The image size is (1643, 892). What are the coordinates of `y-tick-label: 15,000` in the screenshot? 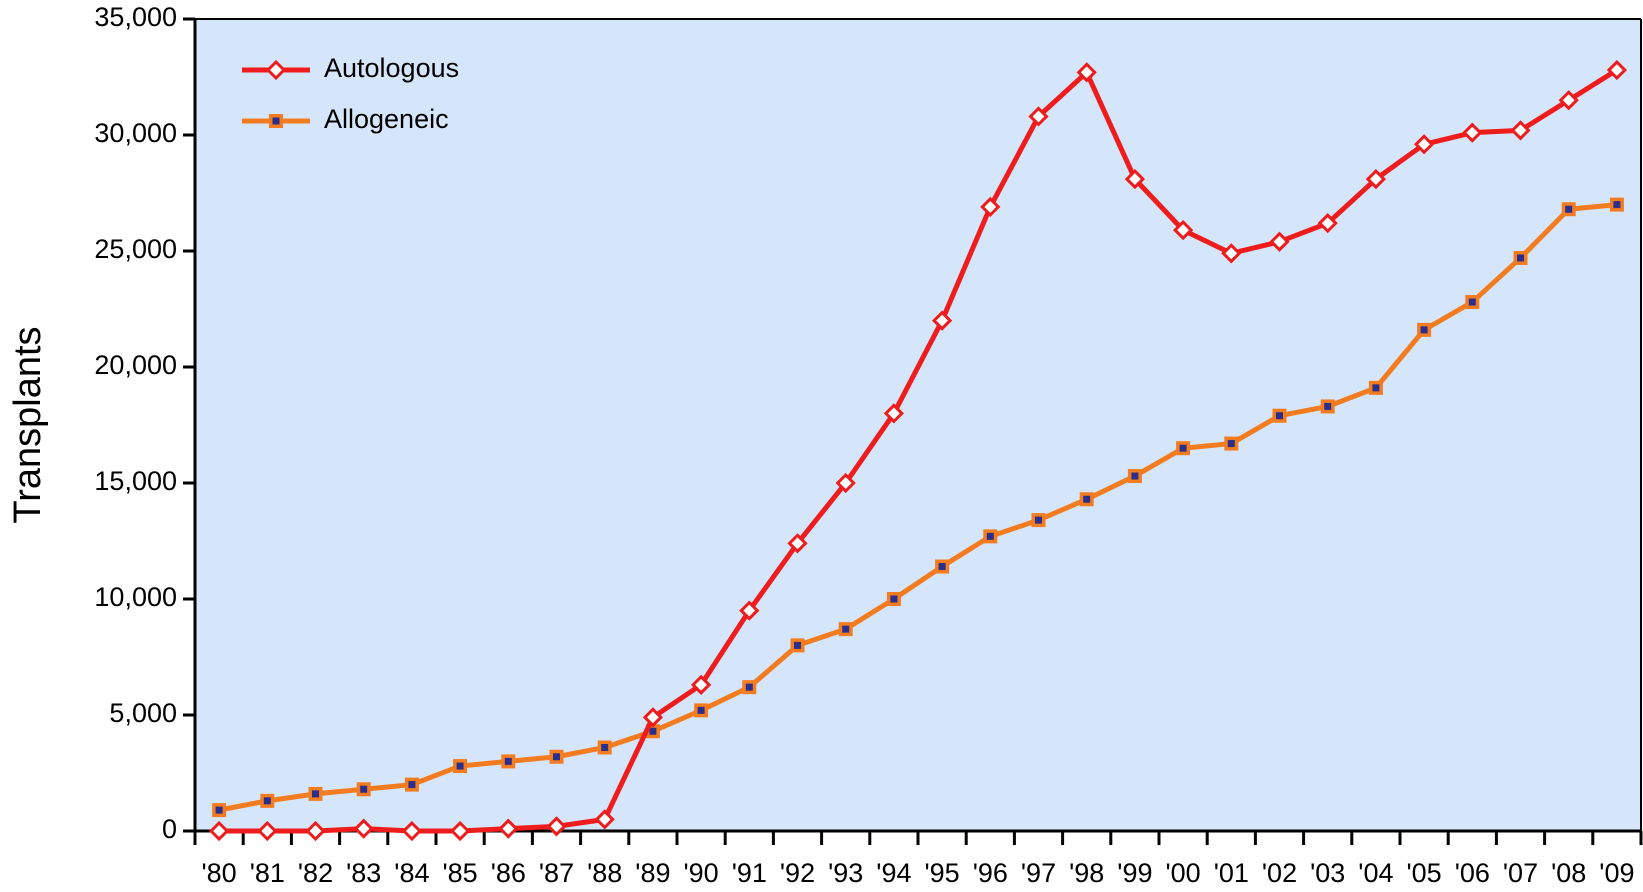 It's located at (135, 481).